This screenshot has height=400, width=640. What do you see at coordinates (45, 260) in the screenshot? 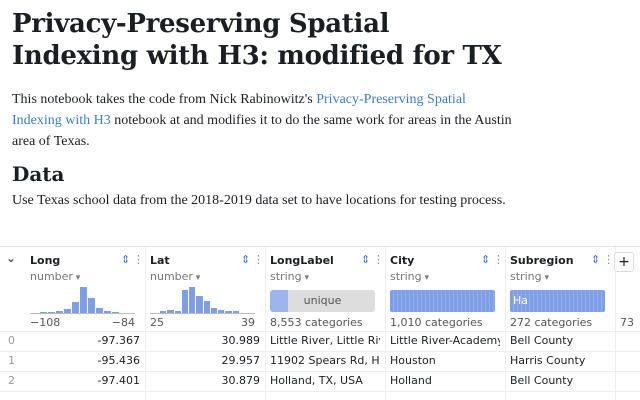
I see `column-name: Long` at bounding box center [45, 260].